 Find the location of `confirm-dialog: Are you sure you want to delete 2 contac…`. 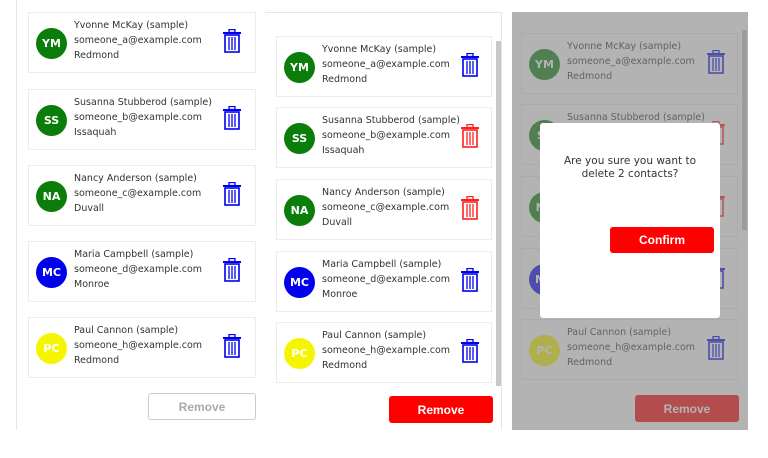

confirm-dialog: Are you sure you want to delete 2 contac… is located at coordinates (630, 220).